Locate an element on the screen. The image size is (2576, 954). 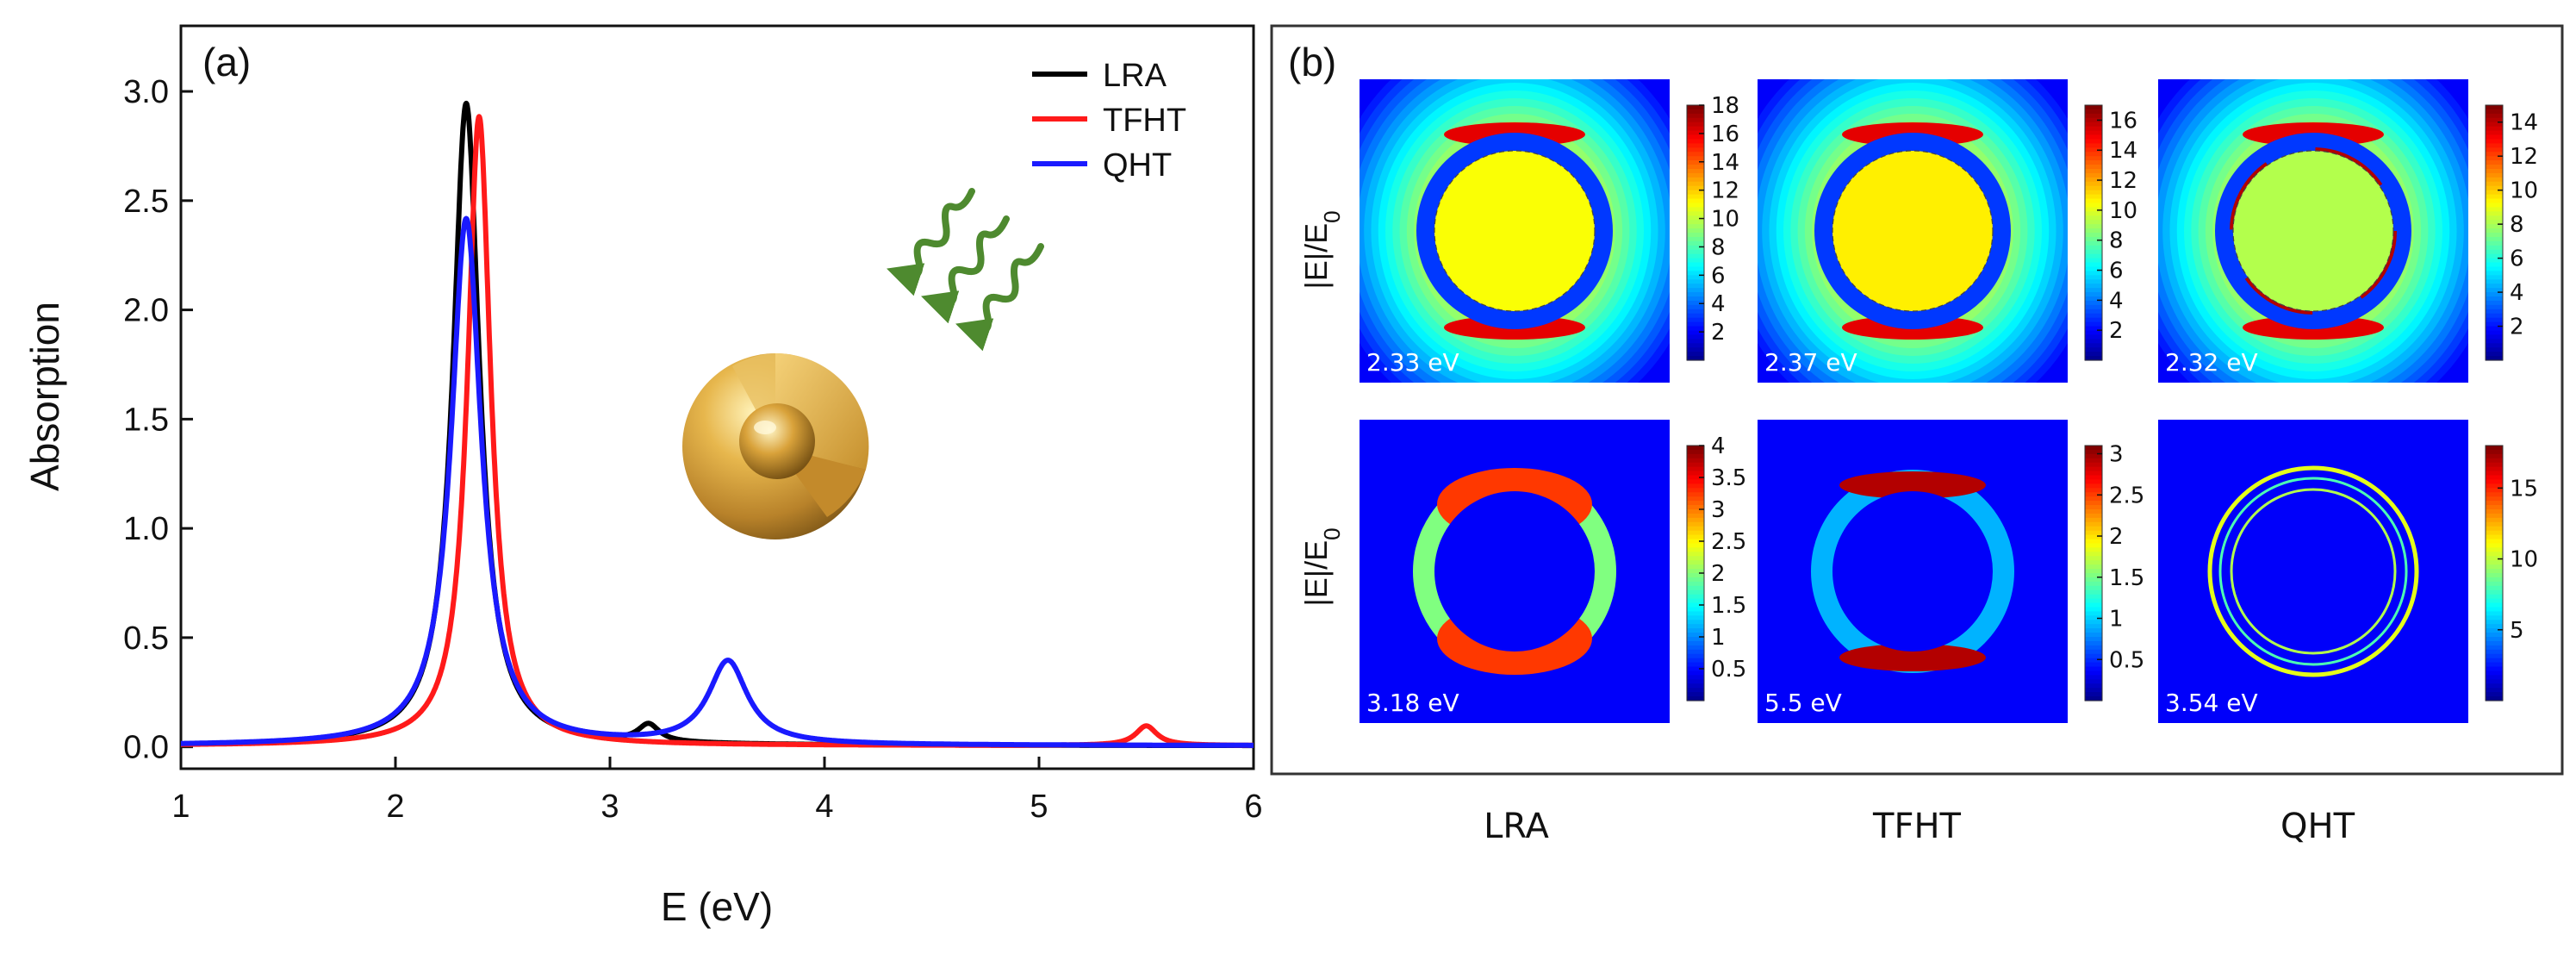
y-tick-label: 3.0 is located at coordinates (146, 92).